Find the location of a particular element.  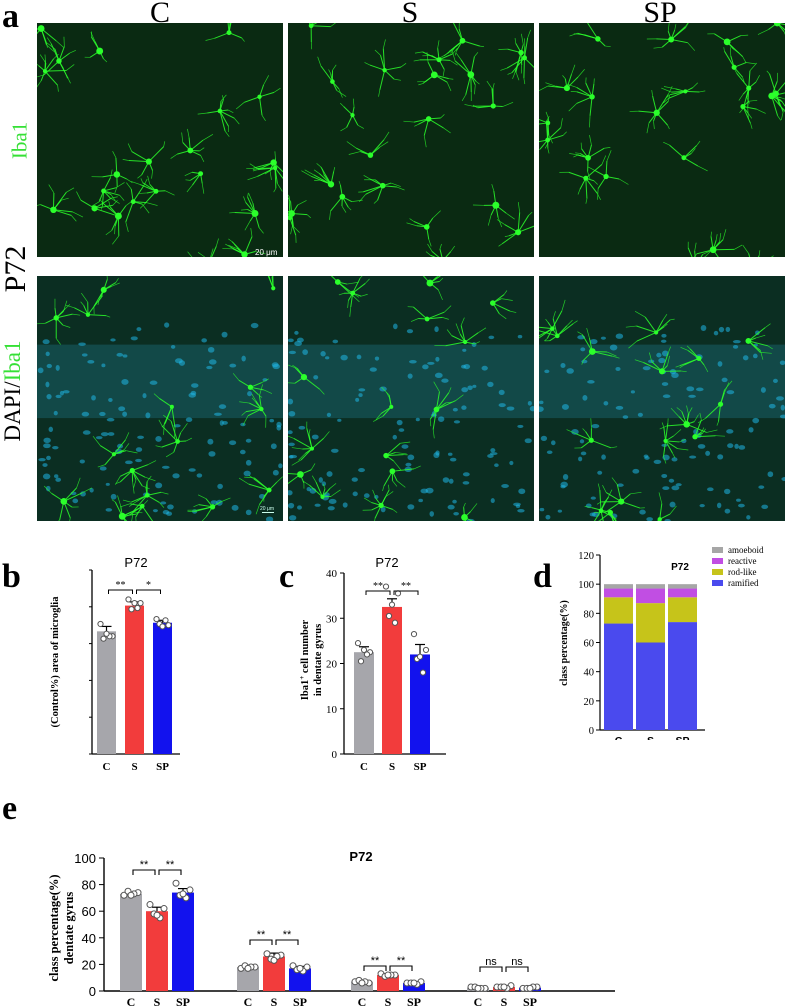

micrograph-background is located at coordinates (662, 398).